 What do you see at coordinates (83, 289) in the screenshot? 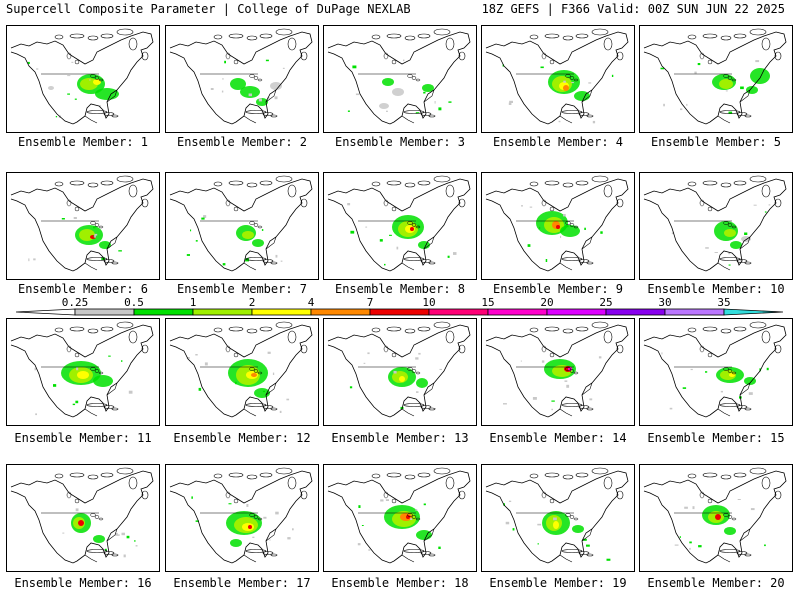
I see `member-label-6: Ensemble Member: 6` at bounding box center [83, 289].